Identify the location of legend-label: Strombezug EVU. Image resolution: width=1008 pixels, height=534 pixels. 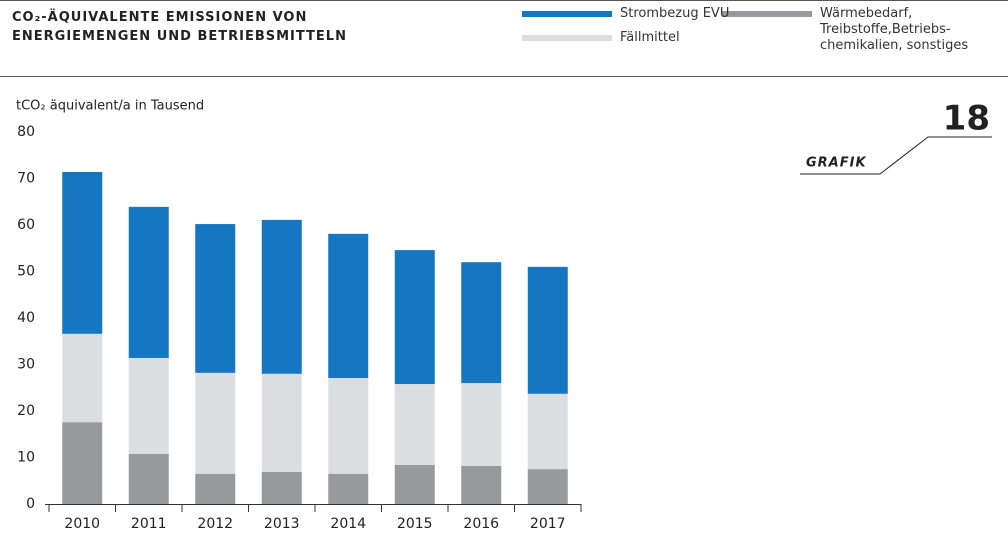
(675, 13).